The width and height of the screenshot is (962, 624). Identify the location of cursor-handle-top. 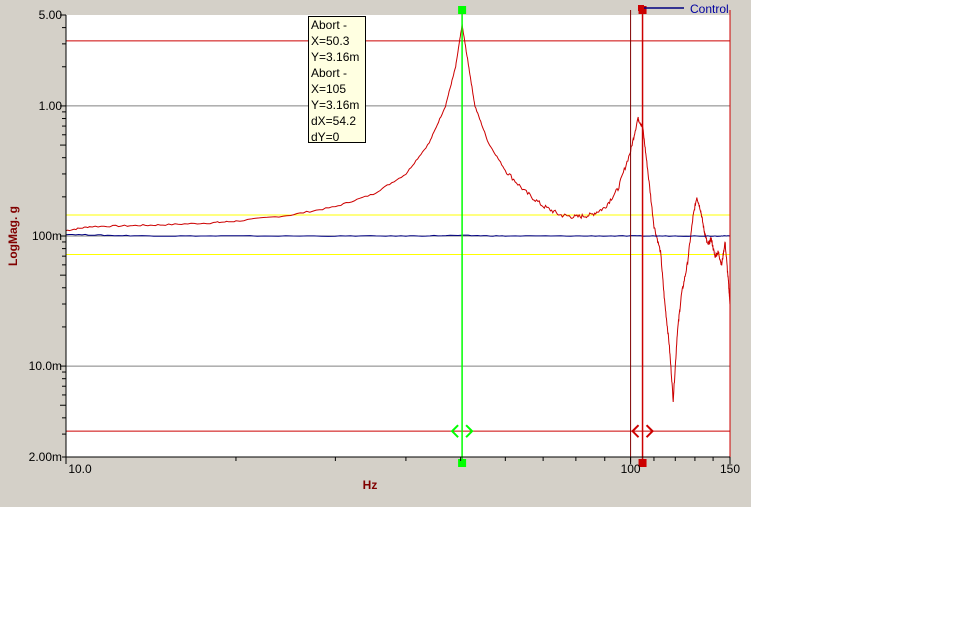
(462, 10).